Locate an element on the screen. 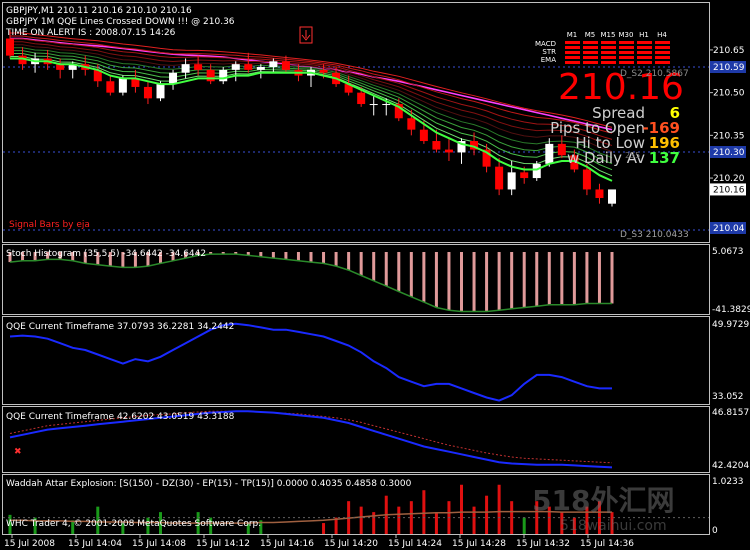 Image resolution: width=750 pixels, height=550 pixels. qqe2-ymin: 42.4204 is located at coordinates (730, 466).